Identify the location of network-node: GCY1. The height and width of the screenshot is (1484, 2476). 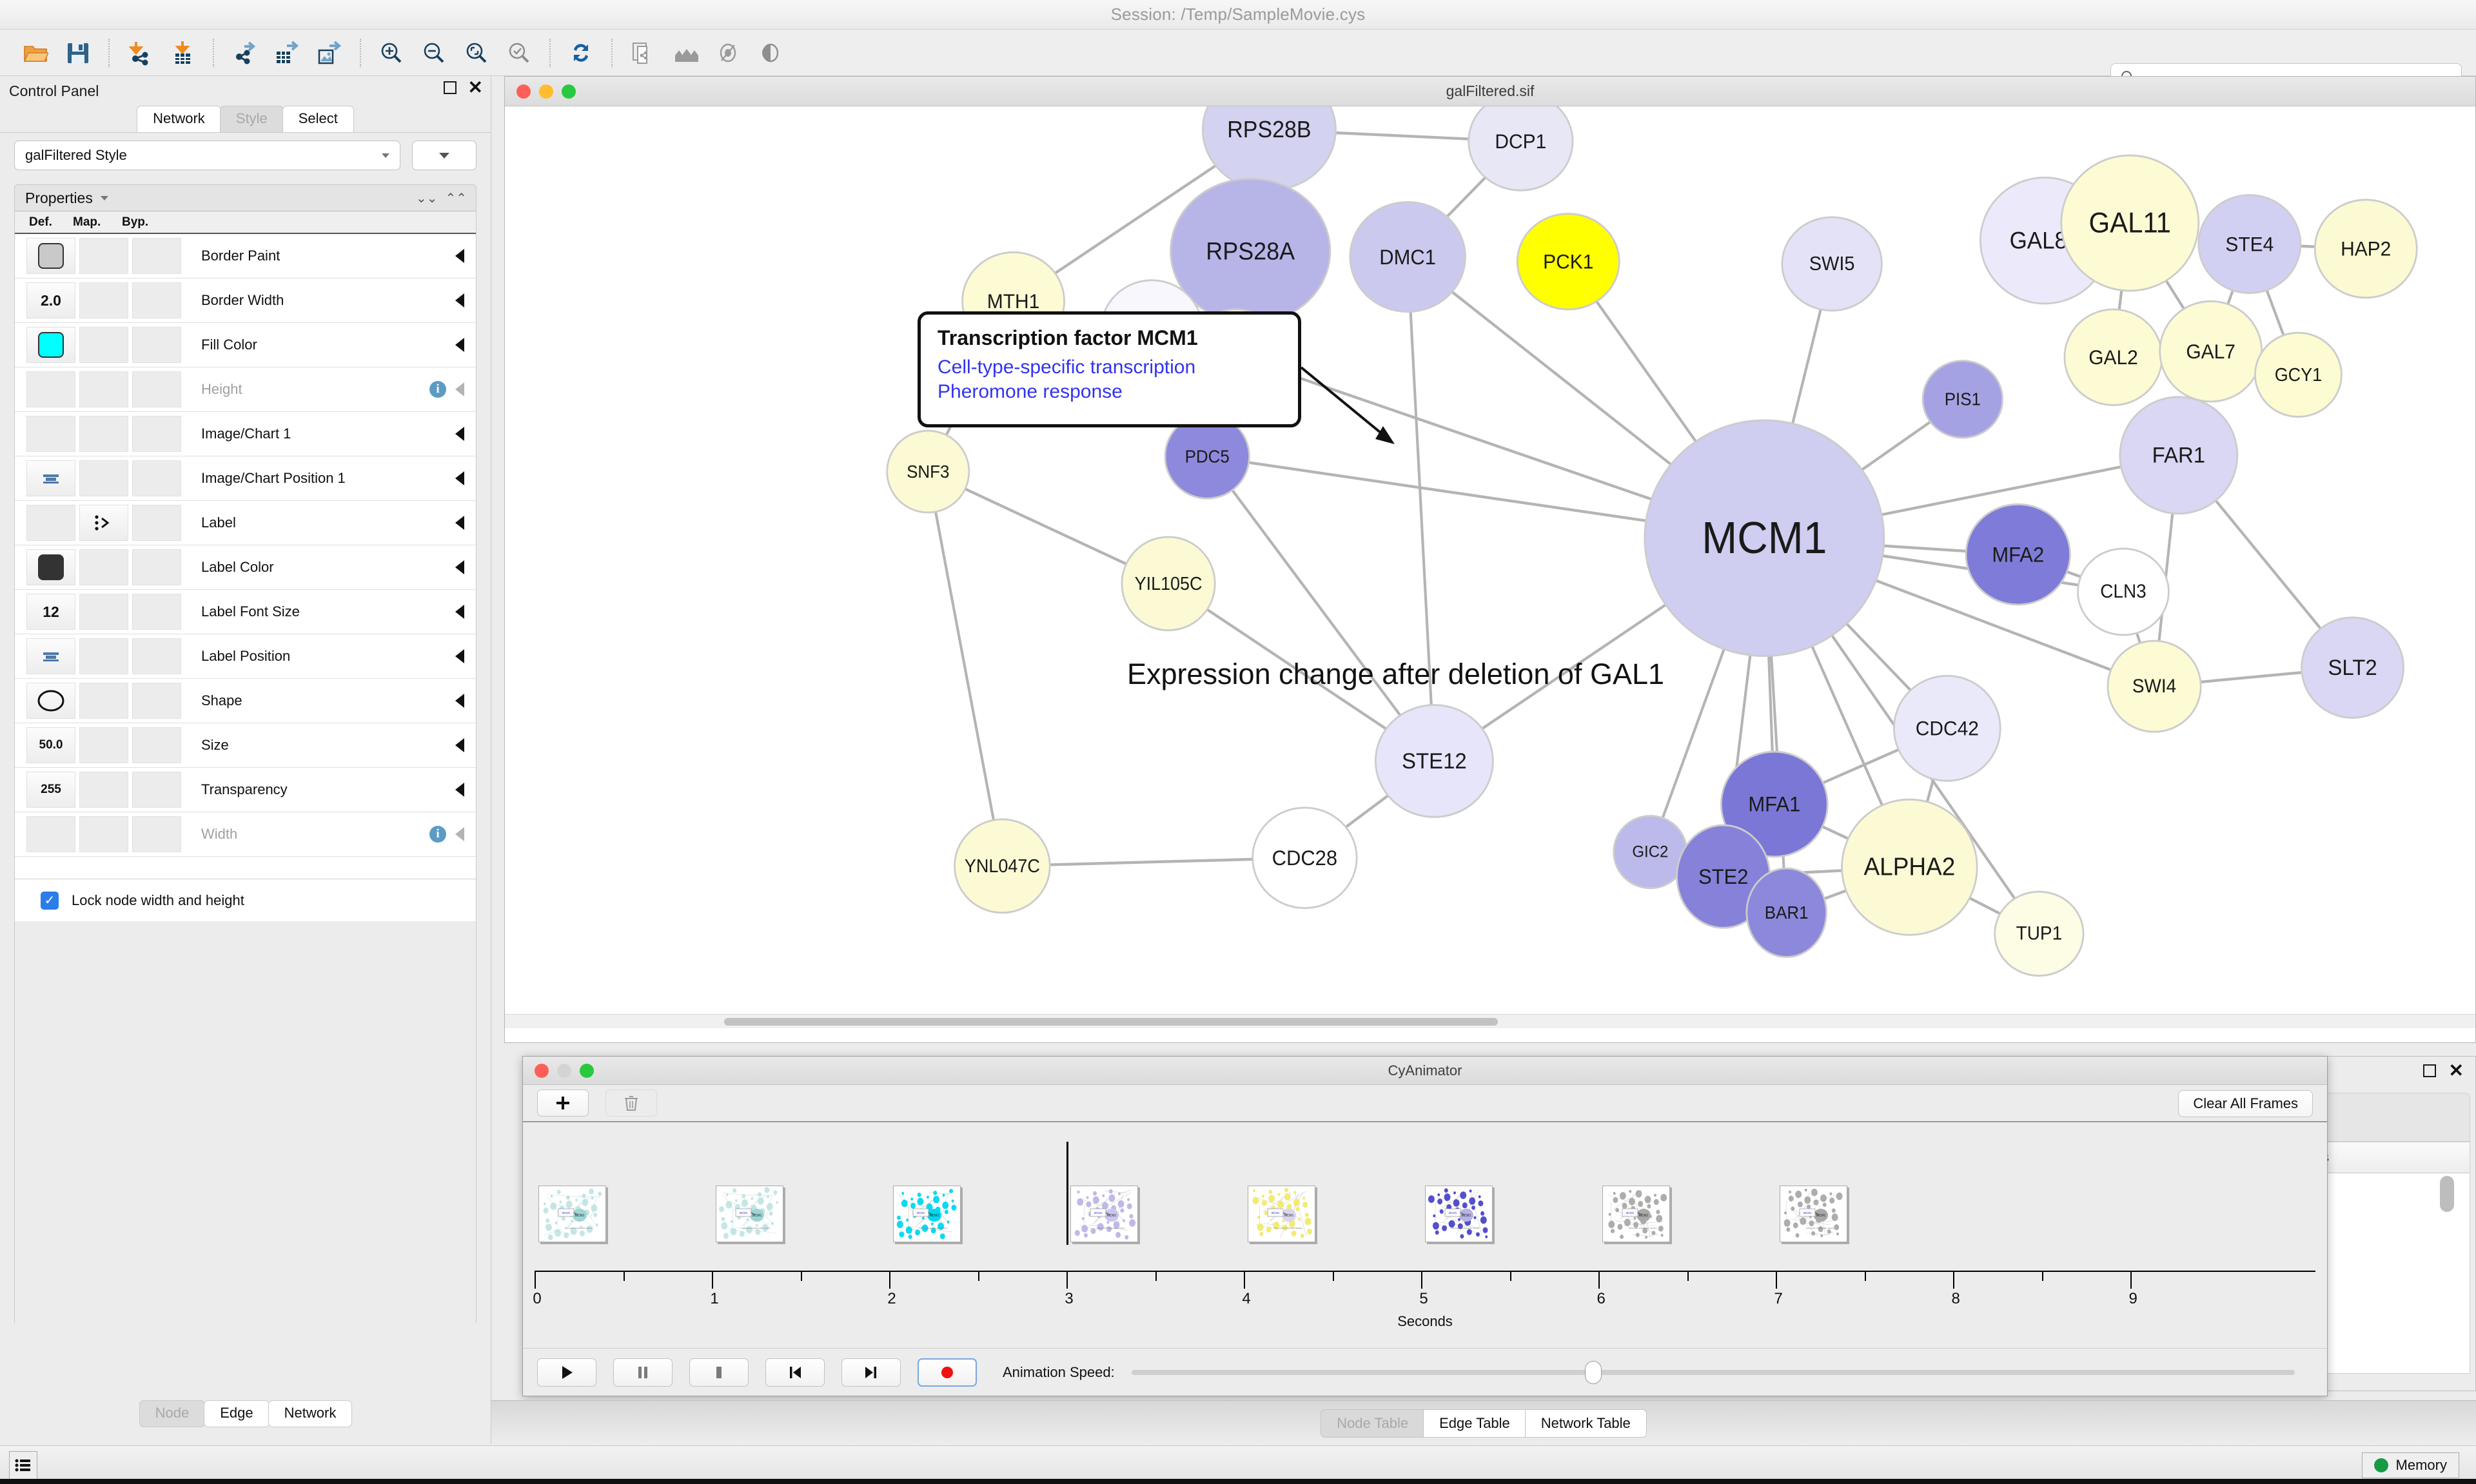
(2298, 374).